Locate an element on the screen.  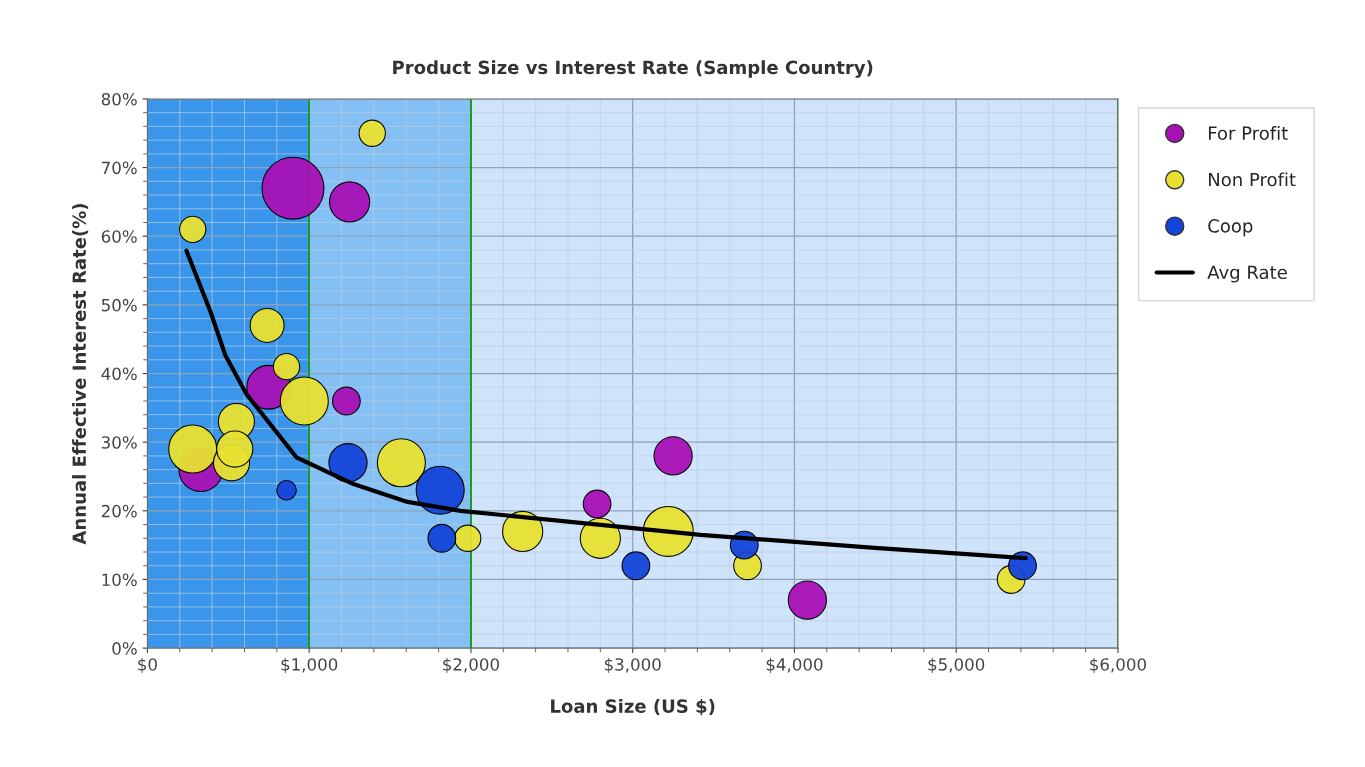
x-tick-label: $5,000 is located at coordinates (956, 665).